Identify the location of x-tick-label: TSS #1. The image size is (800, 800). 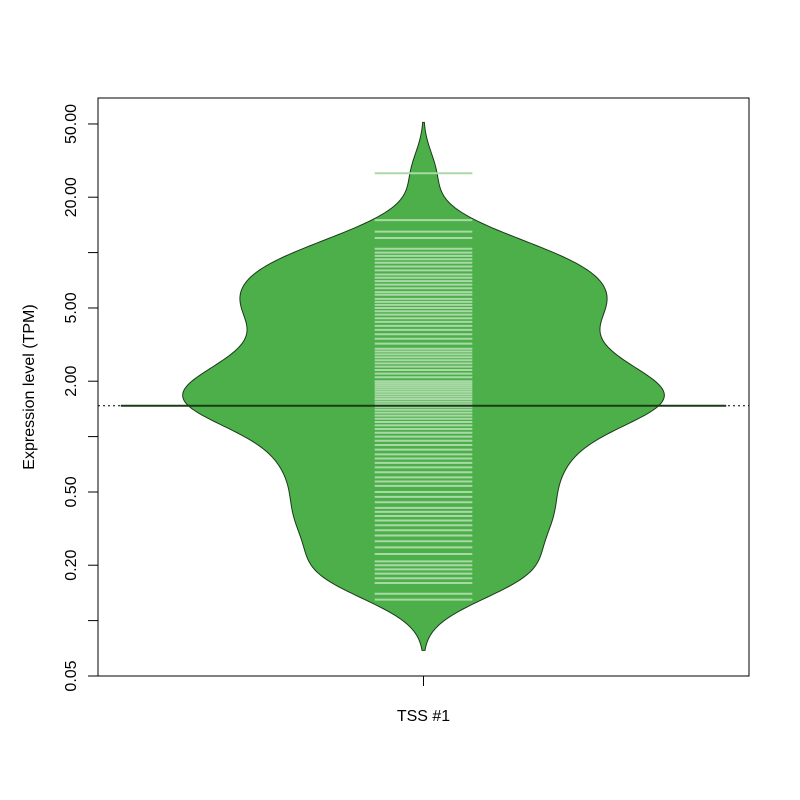
(423, 716).